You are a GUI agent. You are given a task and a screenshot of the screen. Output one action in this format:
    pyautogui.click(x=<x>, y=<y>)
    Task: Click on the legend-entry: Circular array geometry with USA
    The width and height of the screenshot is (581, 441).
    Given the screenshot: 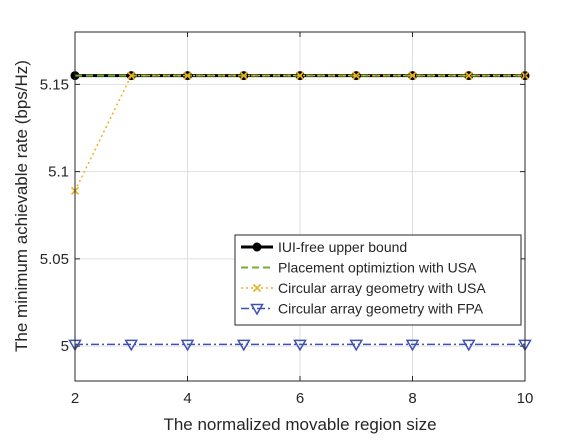 What is the action you would take?
    pyautogui.click(x=363, y=288)
    